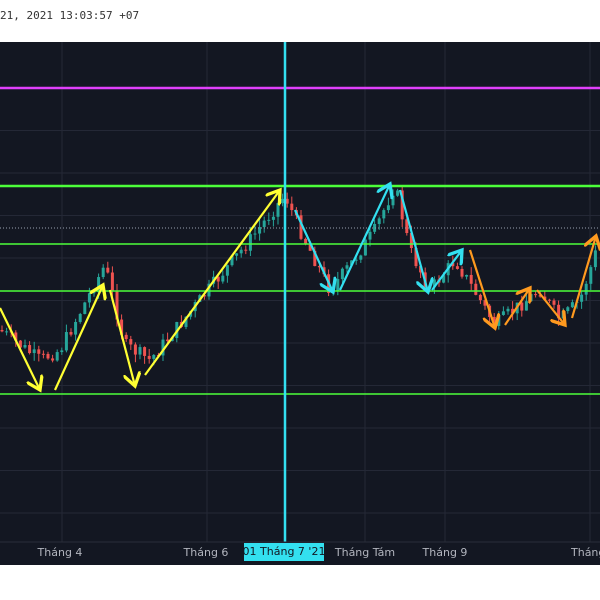  What do you see at coordinates (585, 552) in the screenshot?
I see `time-label: Tháng` at bounding box center [585, 552].